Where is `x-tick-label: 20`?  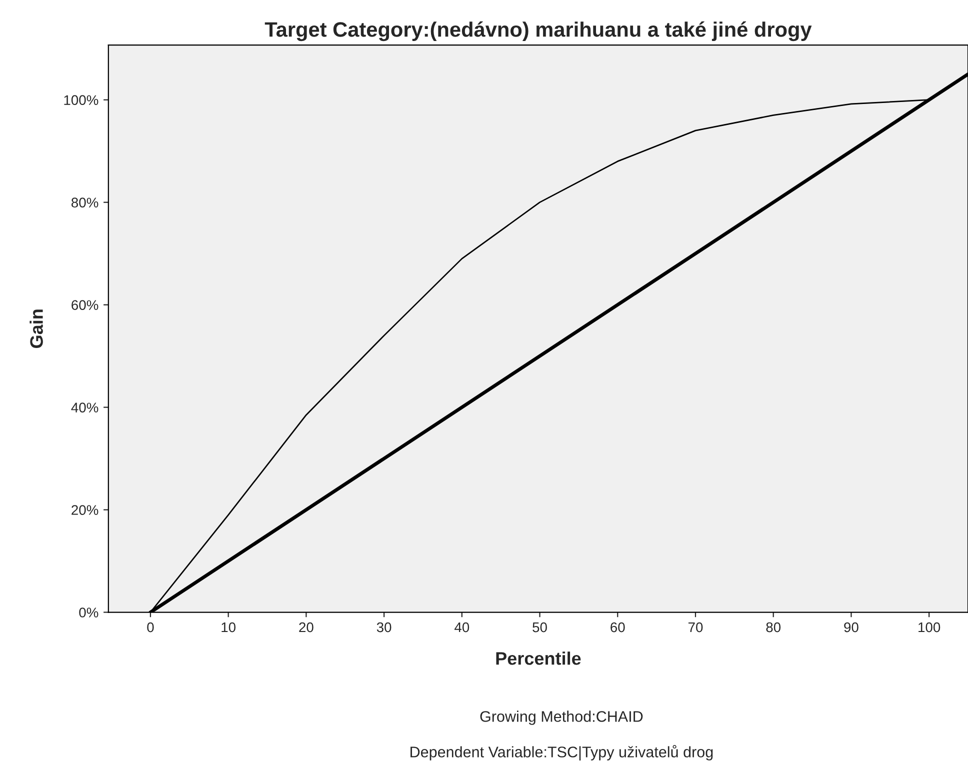
x-tick-label: 20 is located at coordinates (306, 627).